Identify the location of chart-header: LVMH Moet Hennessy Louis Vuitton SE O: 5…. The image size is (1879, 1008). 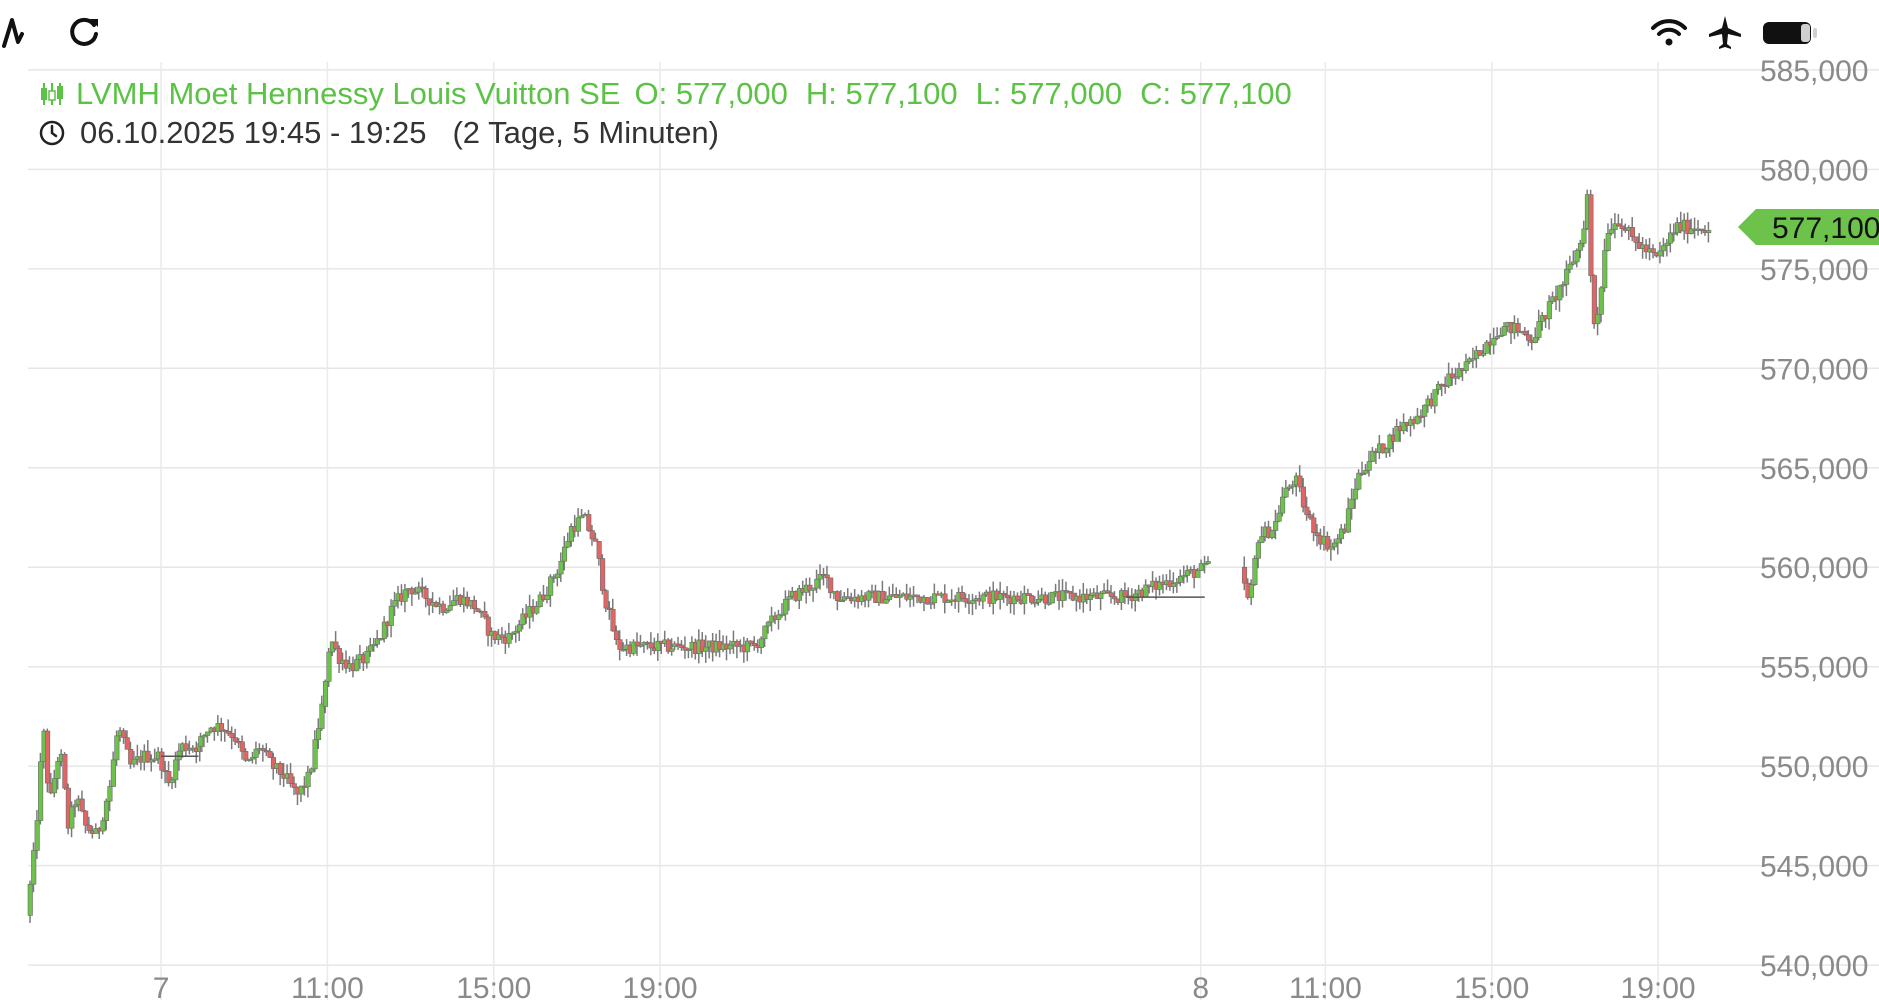
(665, 113).